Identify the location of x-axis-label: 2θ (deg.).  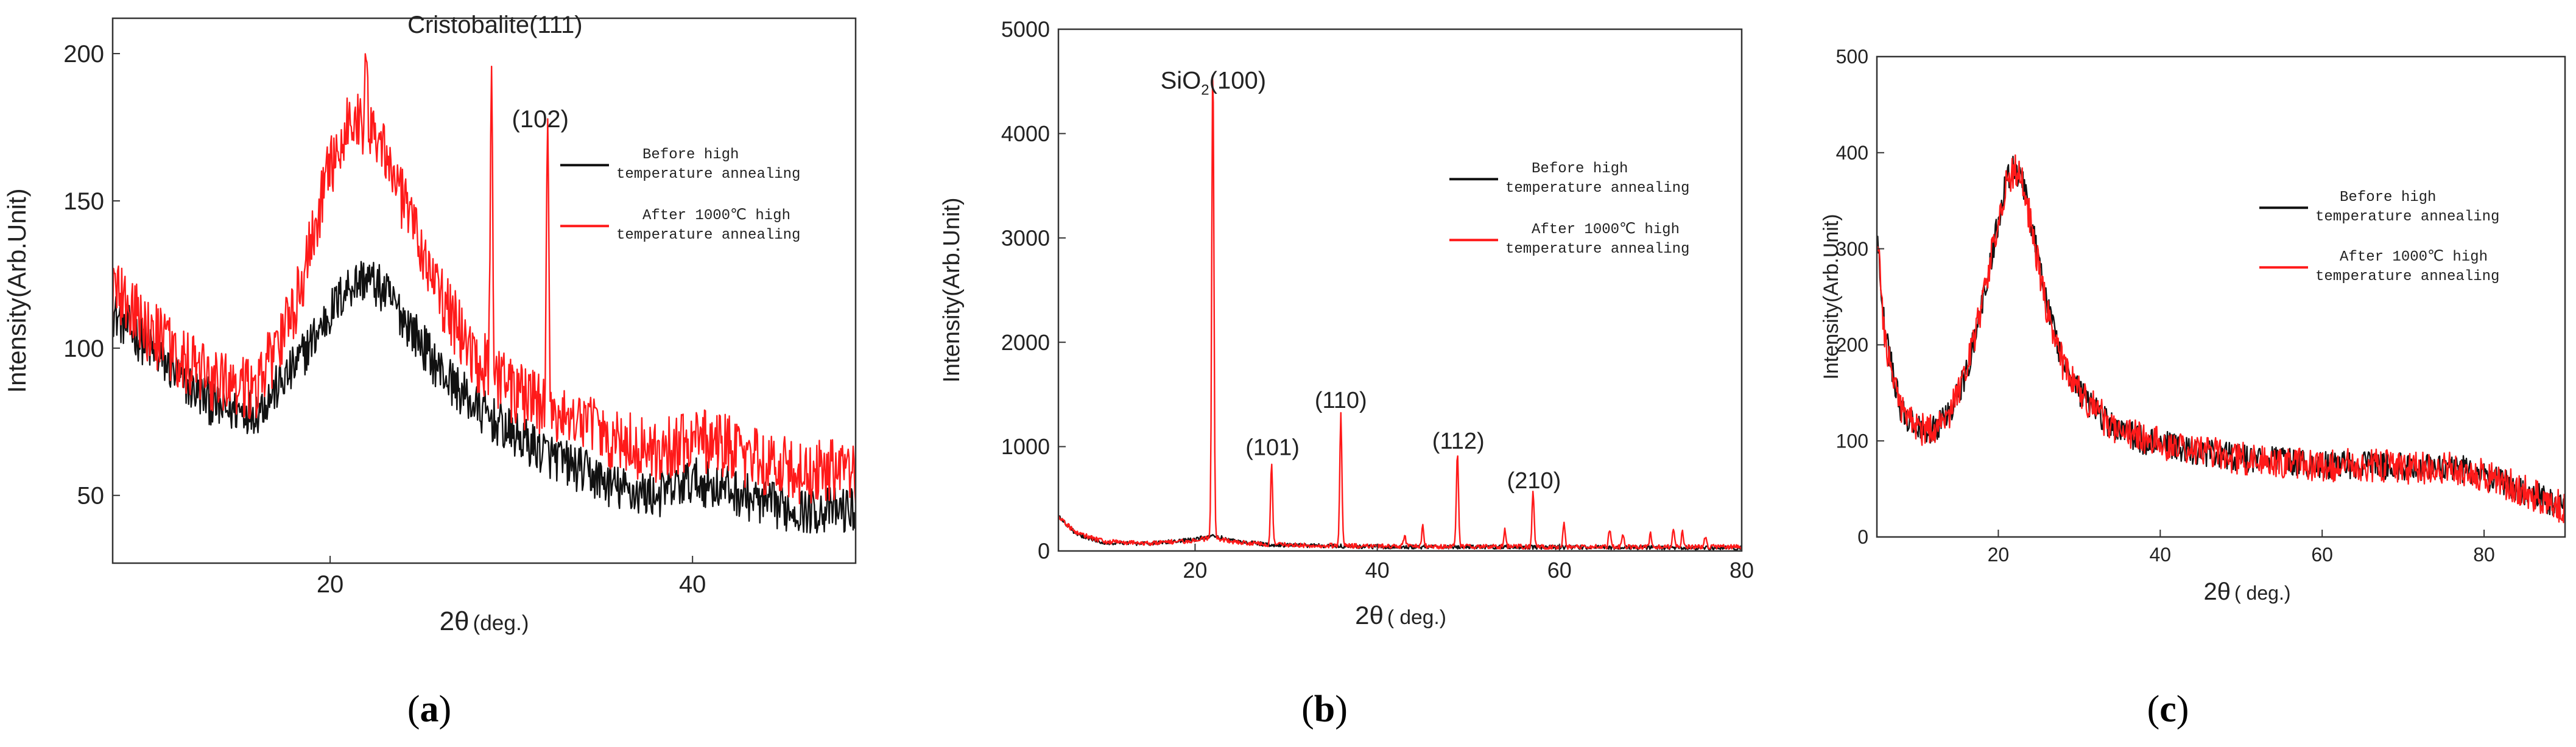
(484, 621).